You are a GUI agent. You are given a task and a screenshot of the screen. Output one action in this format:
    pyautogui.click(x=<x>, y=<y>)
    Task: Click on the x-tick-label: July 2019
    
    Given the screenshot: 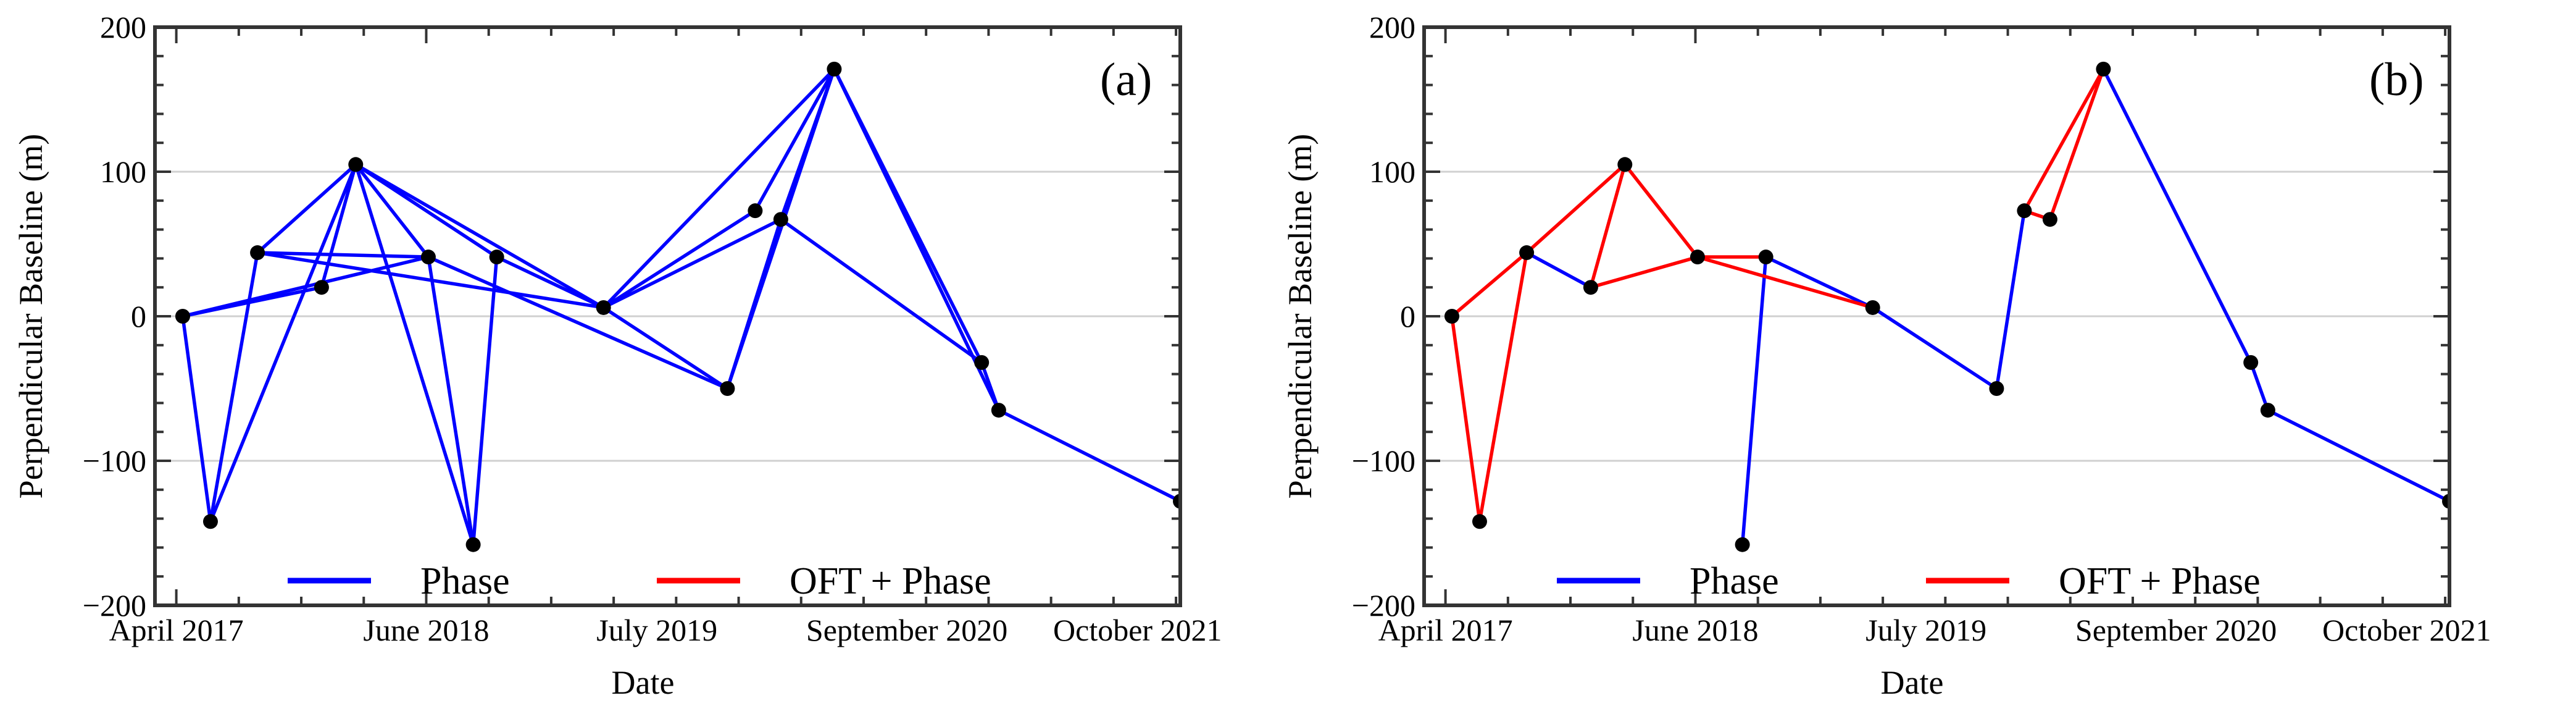 What is the action you would take?
    pyautogui.click(x=1925, y=630)
    